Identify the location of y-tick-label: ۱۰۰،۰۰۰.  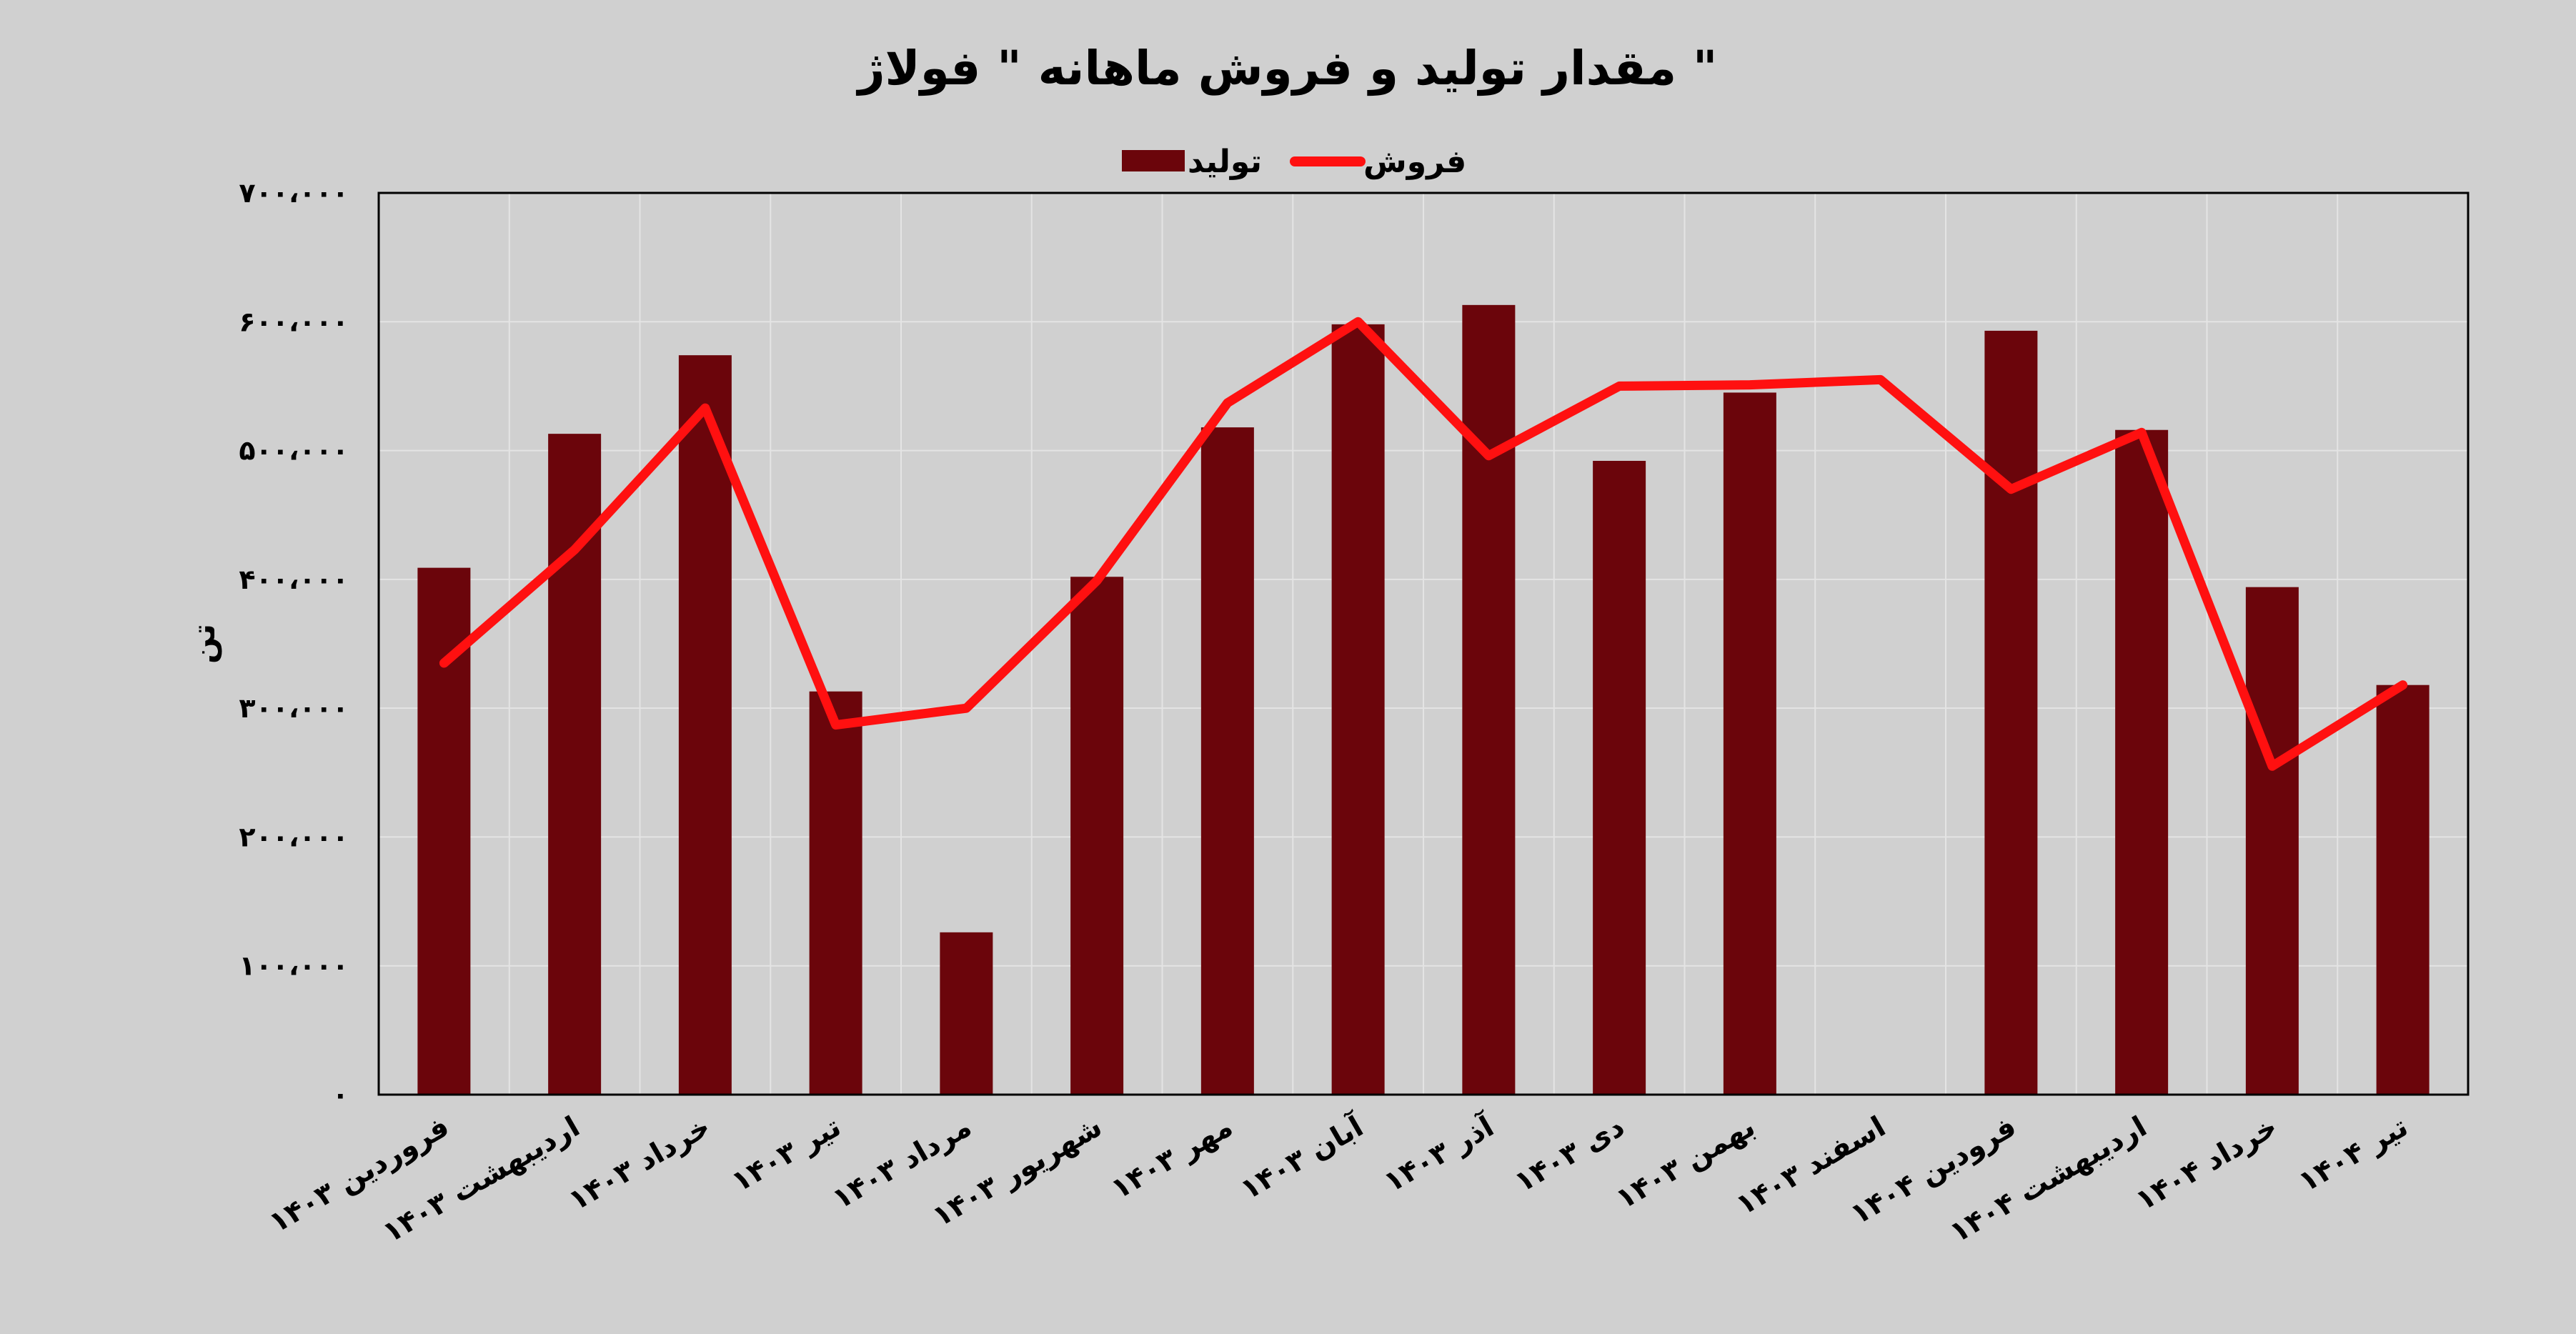
(294, 966).